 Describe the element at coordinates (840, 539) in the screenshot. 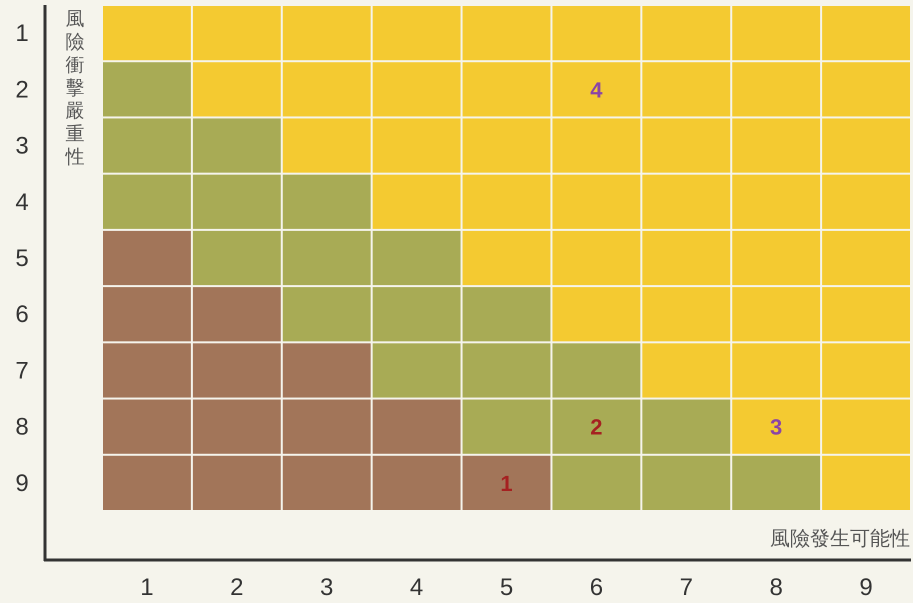

I see `x-axis-title: 風險發生可能性` at that location.